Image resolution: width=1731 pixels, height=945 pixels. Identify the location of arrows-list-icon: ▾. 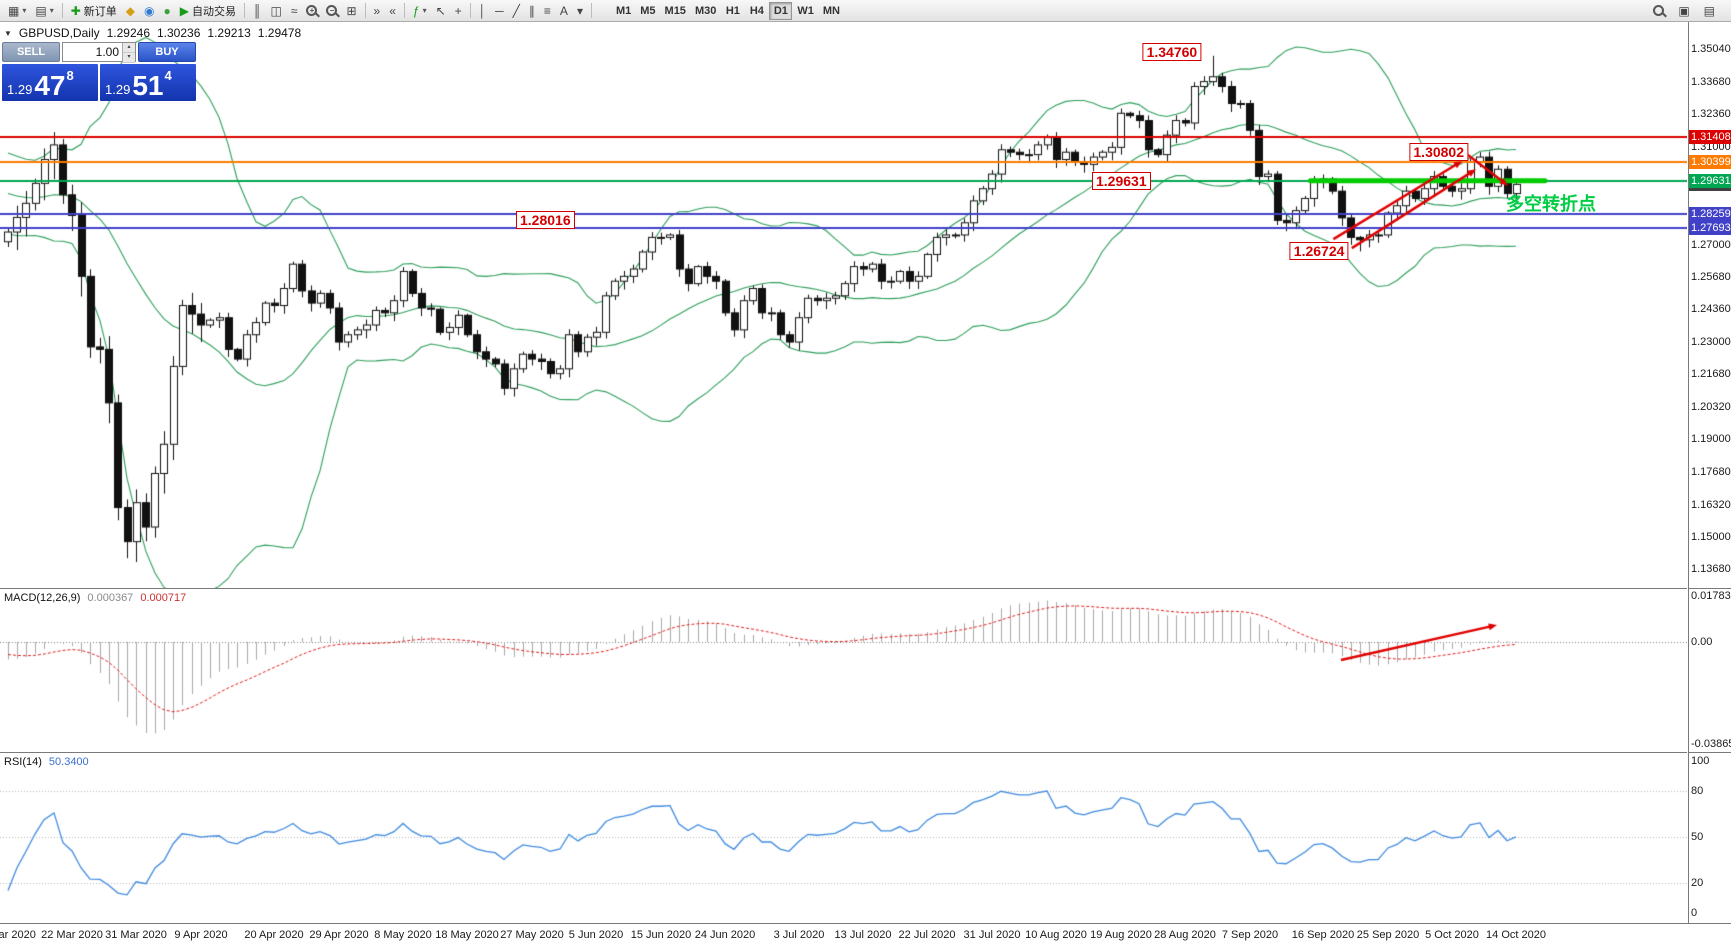
(579, 10).